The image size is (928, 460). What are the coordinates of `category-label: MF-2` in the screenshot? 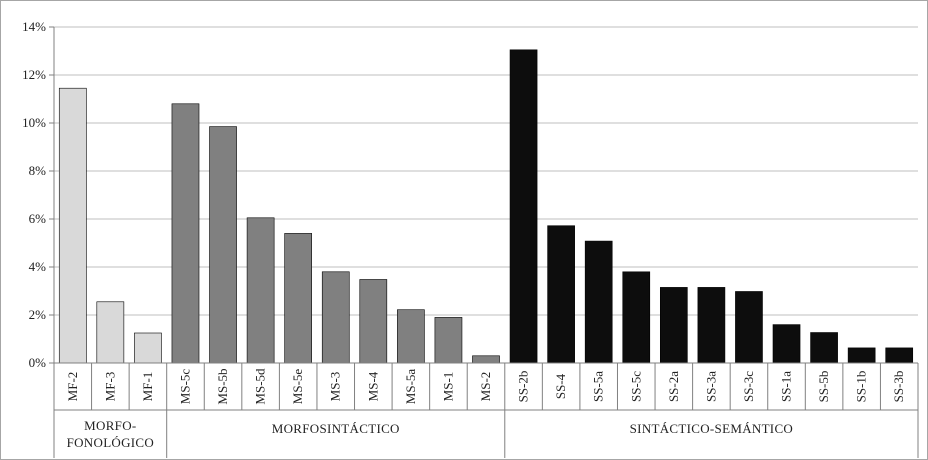 It's located at (72, 387).